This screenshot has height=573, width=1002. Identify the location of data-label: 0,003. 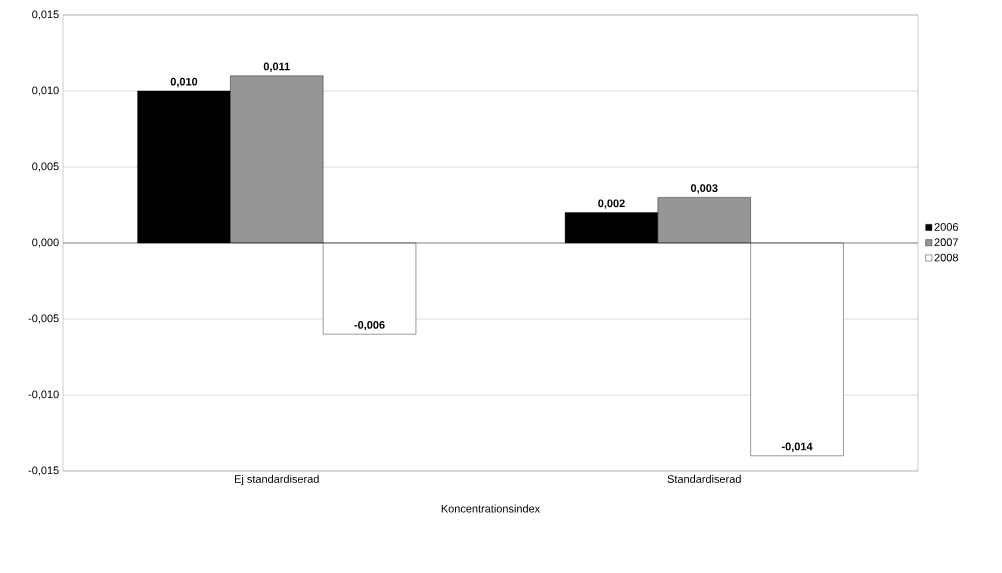
(704, 189).